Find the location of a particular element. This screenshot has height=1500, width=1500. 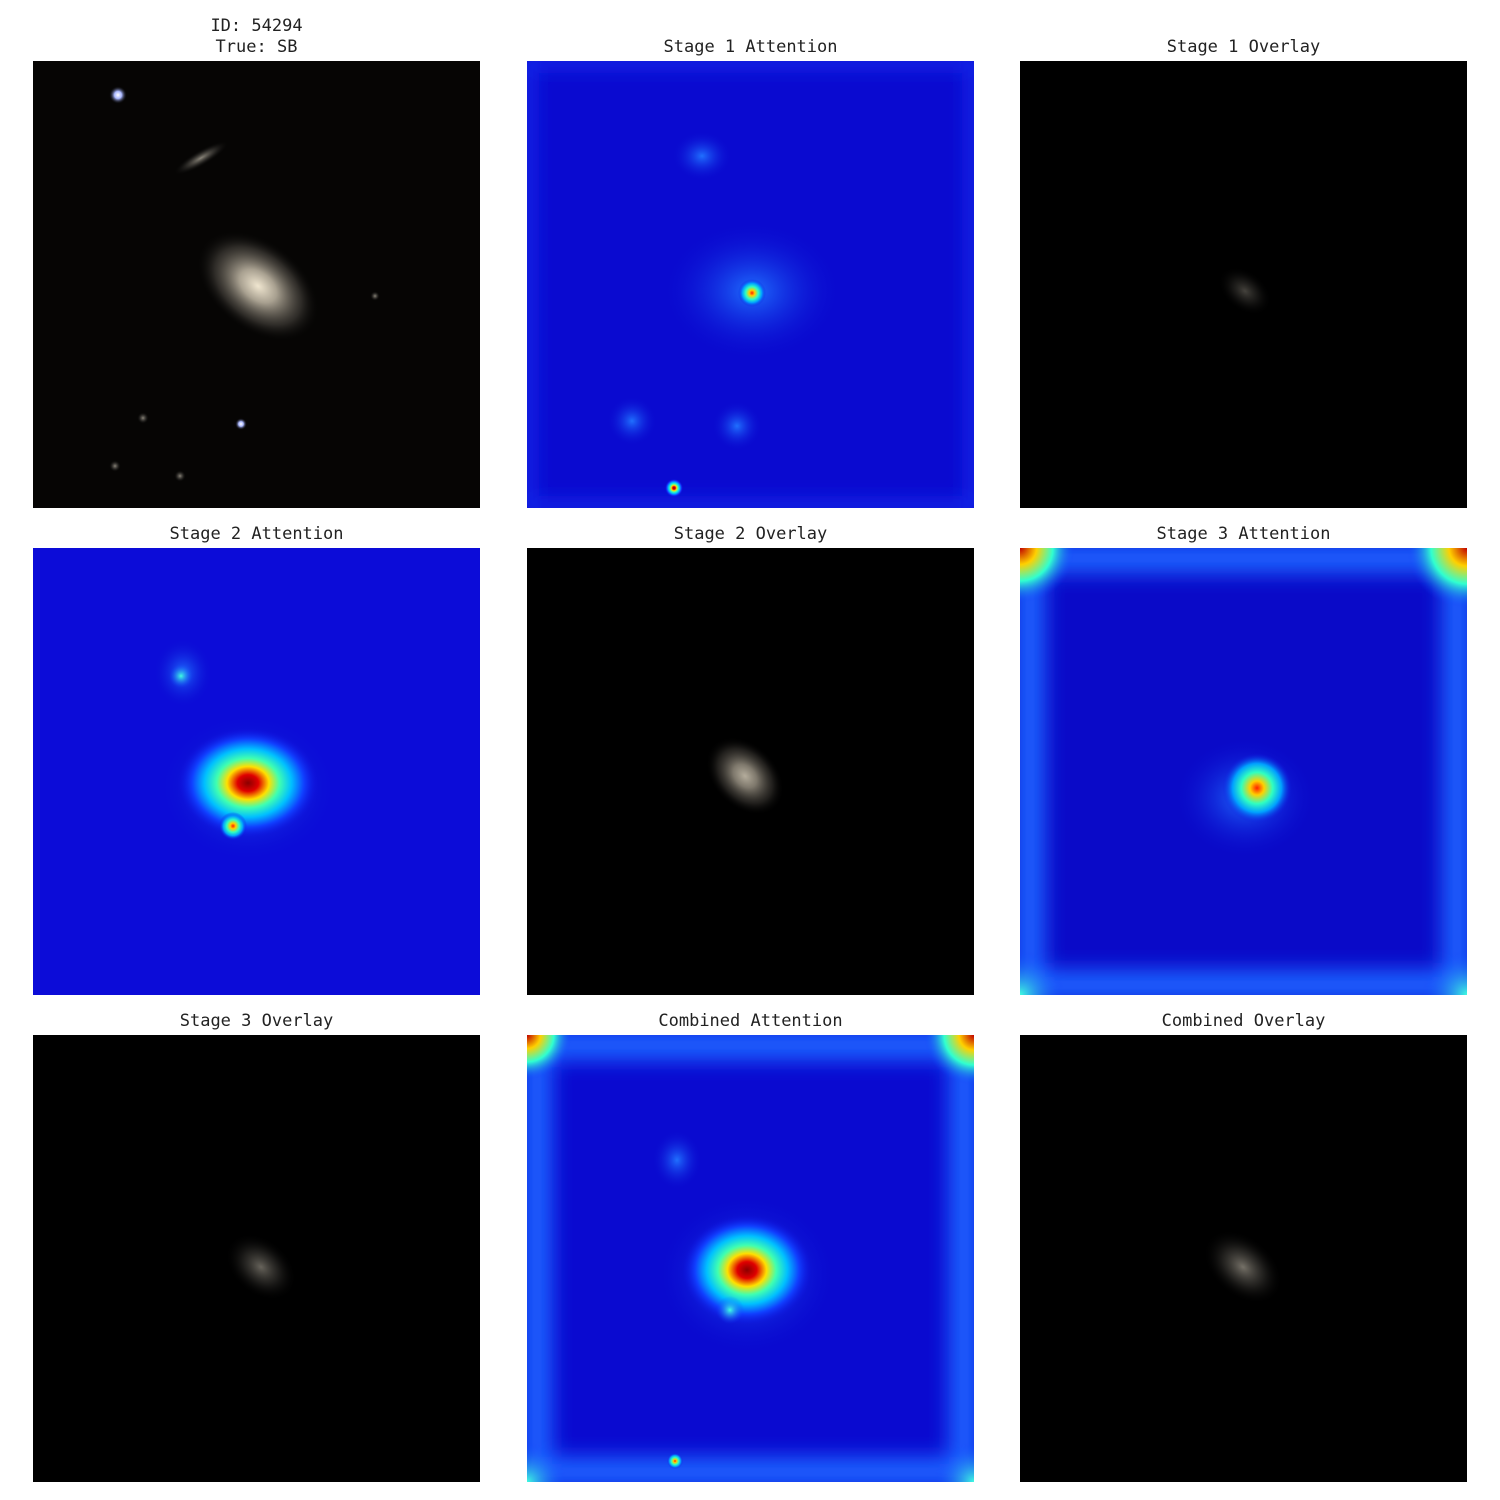

panel-title: Stage 1 Overlay is located at coordinates (1243, 47).